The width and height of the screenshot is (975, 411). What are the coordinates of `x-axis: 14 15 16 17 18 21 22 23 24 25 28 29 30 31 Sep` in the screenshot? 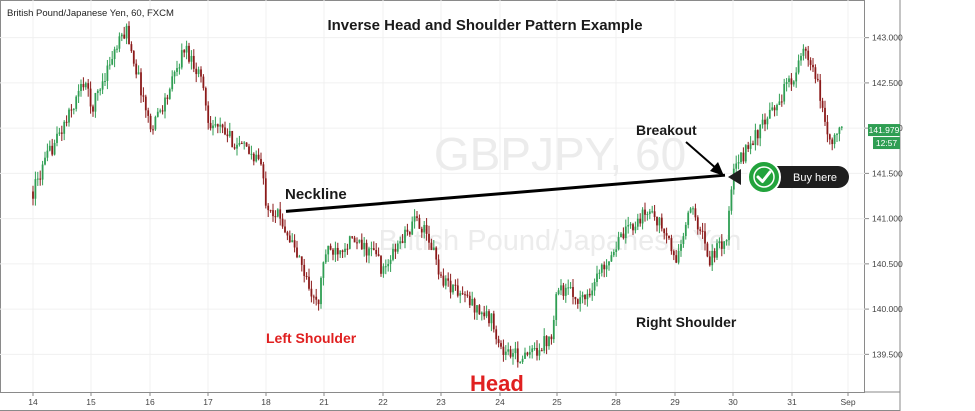 It's located at (442, 399).